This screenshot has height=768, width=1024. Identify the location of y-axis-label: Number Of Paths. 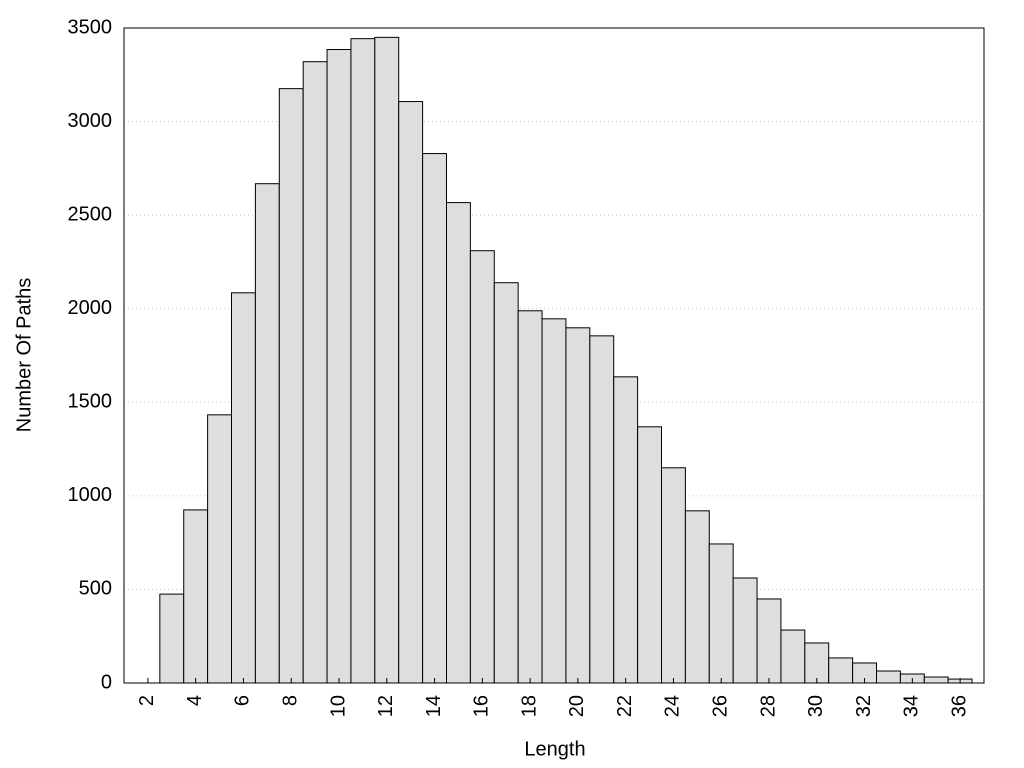
(24, 355).